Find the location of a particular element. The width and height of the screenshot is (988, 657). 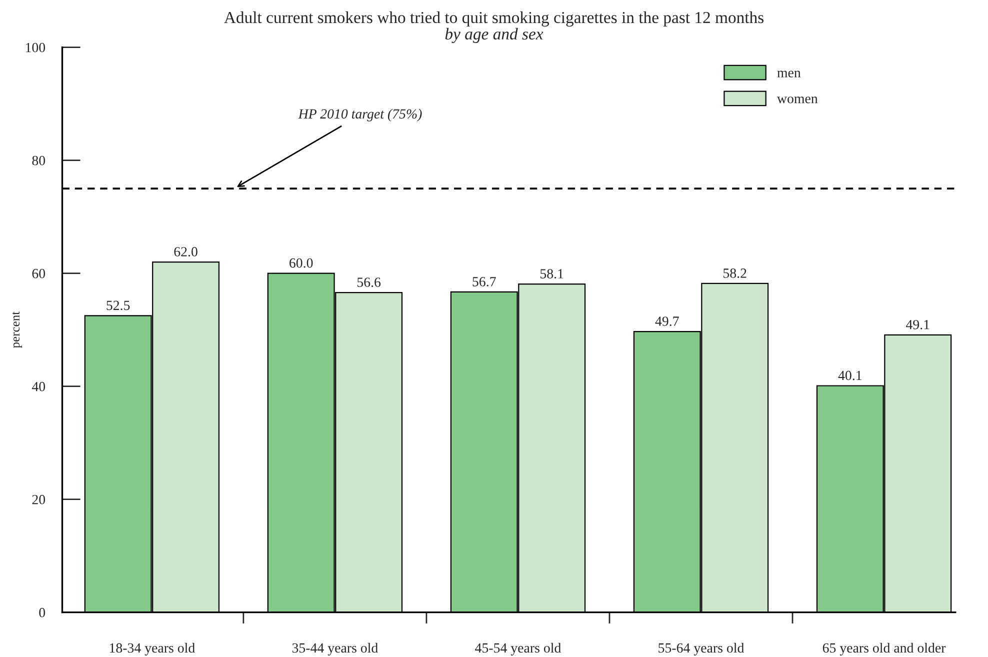

data-label: 52.5 is located at coordinates (118, 305).